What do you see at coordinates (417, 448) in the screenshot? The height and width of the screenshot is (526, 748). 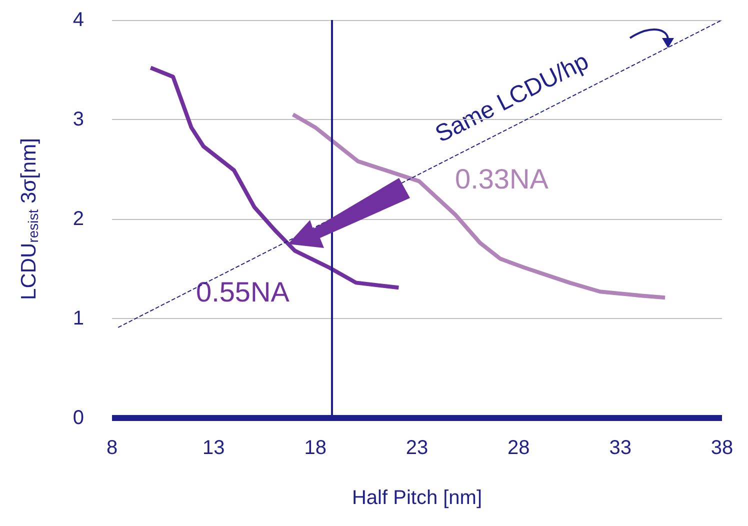 I see `x-tick-label: 23` at bounding box center [417, 448].